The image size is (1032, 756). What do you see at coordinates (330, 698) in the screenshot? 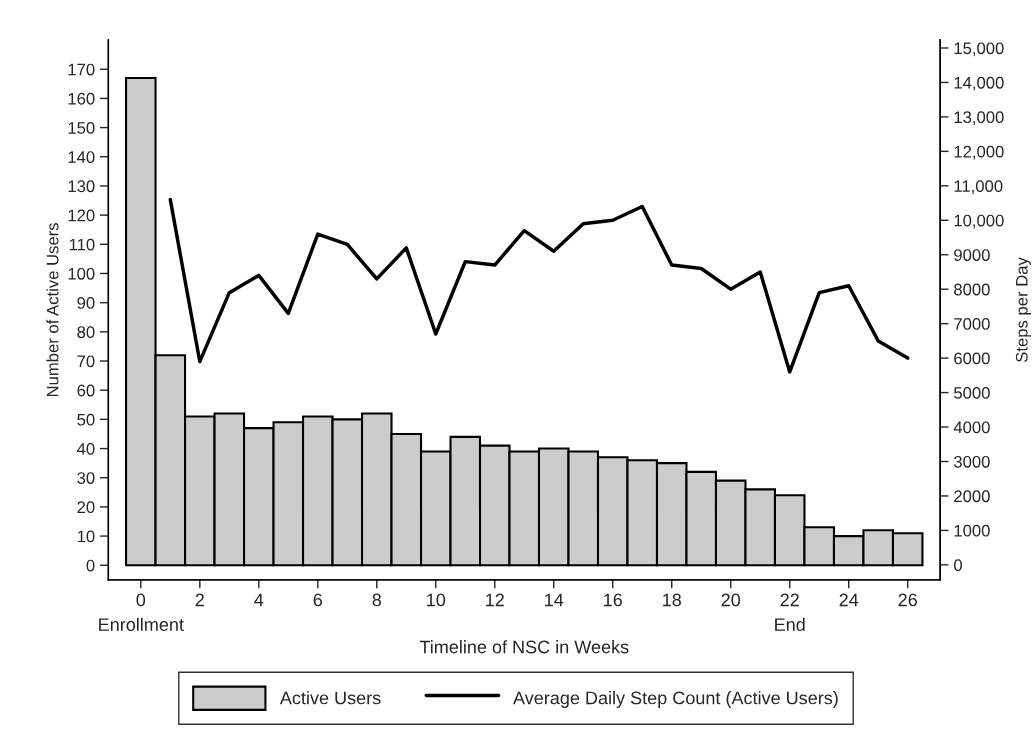
I see `legend-label: Active Users` at bounding box center [330, 698].